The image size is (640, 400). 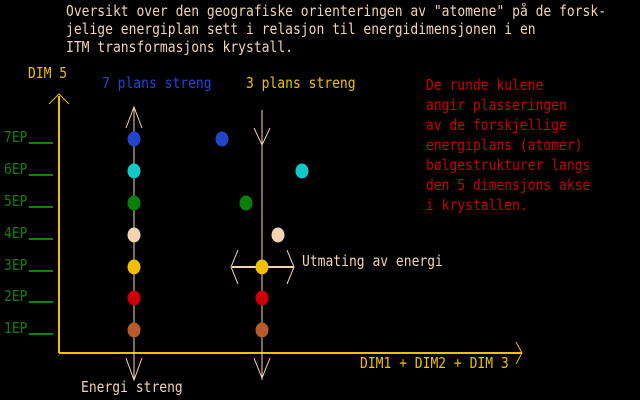 I want to click on note-line-6: den 5 dimensjons akse, so click(x=508, y=186).